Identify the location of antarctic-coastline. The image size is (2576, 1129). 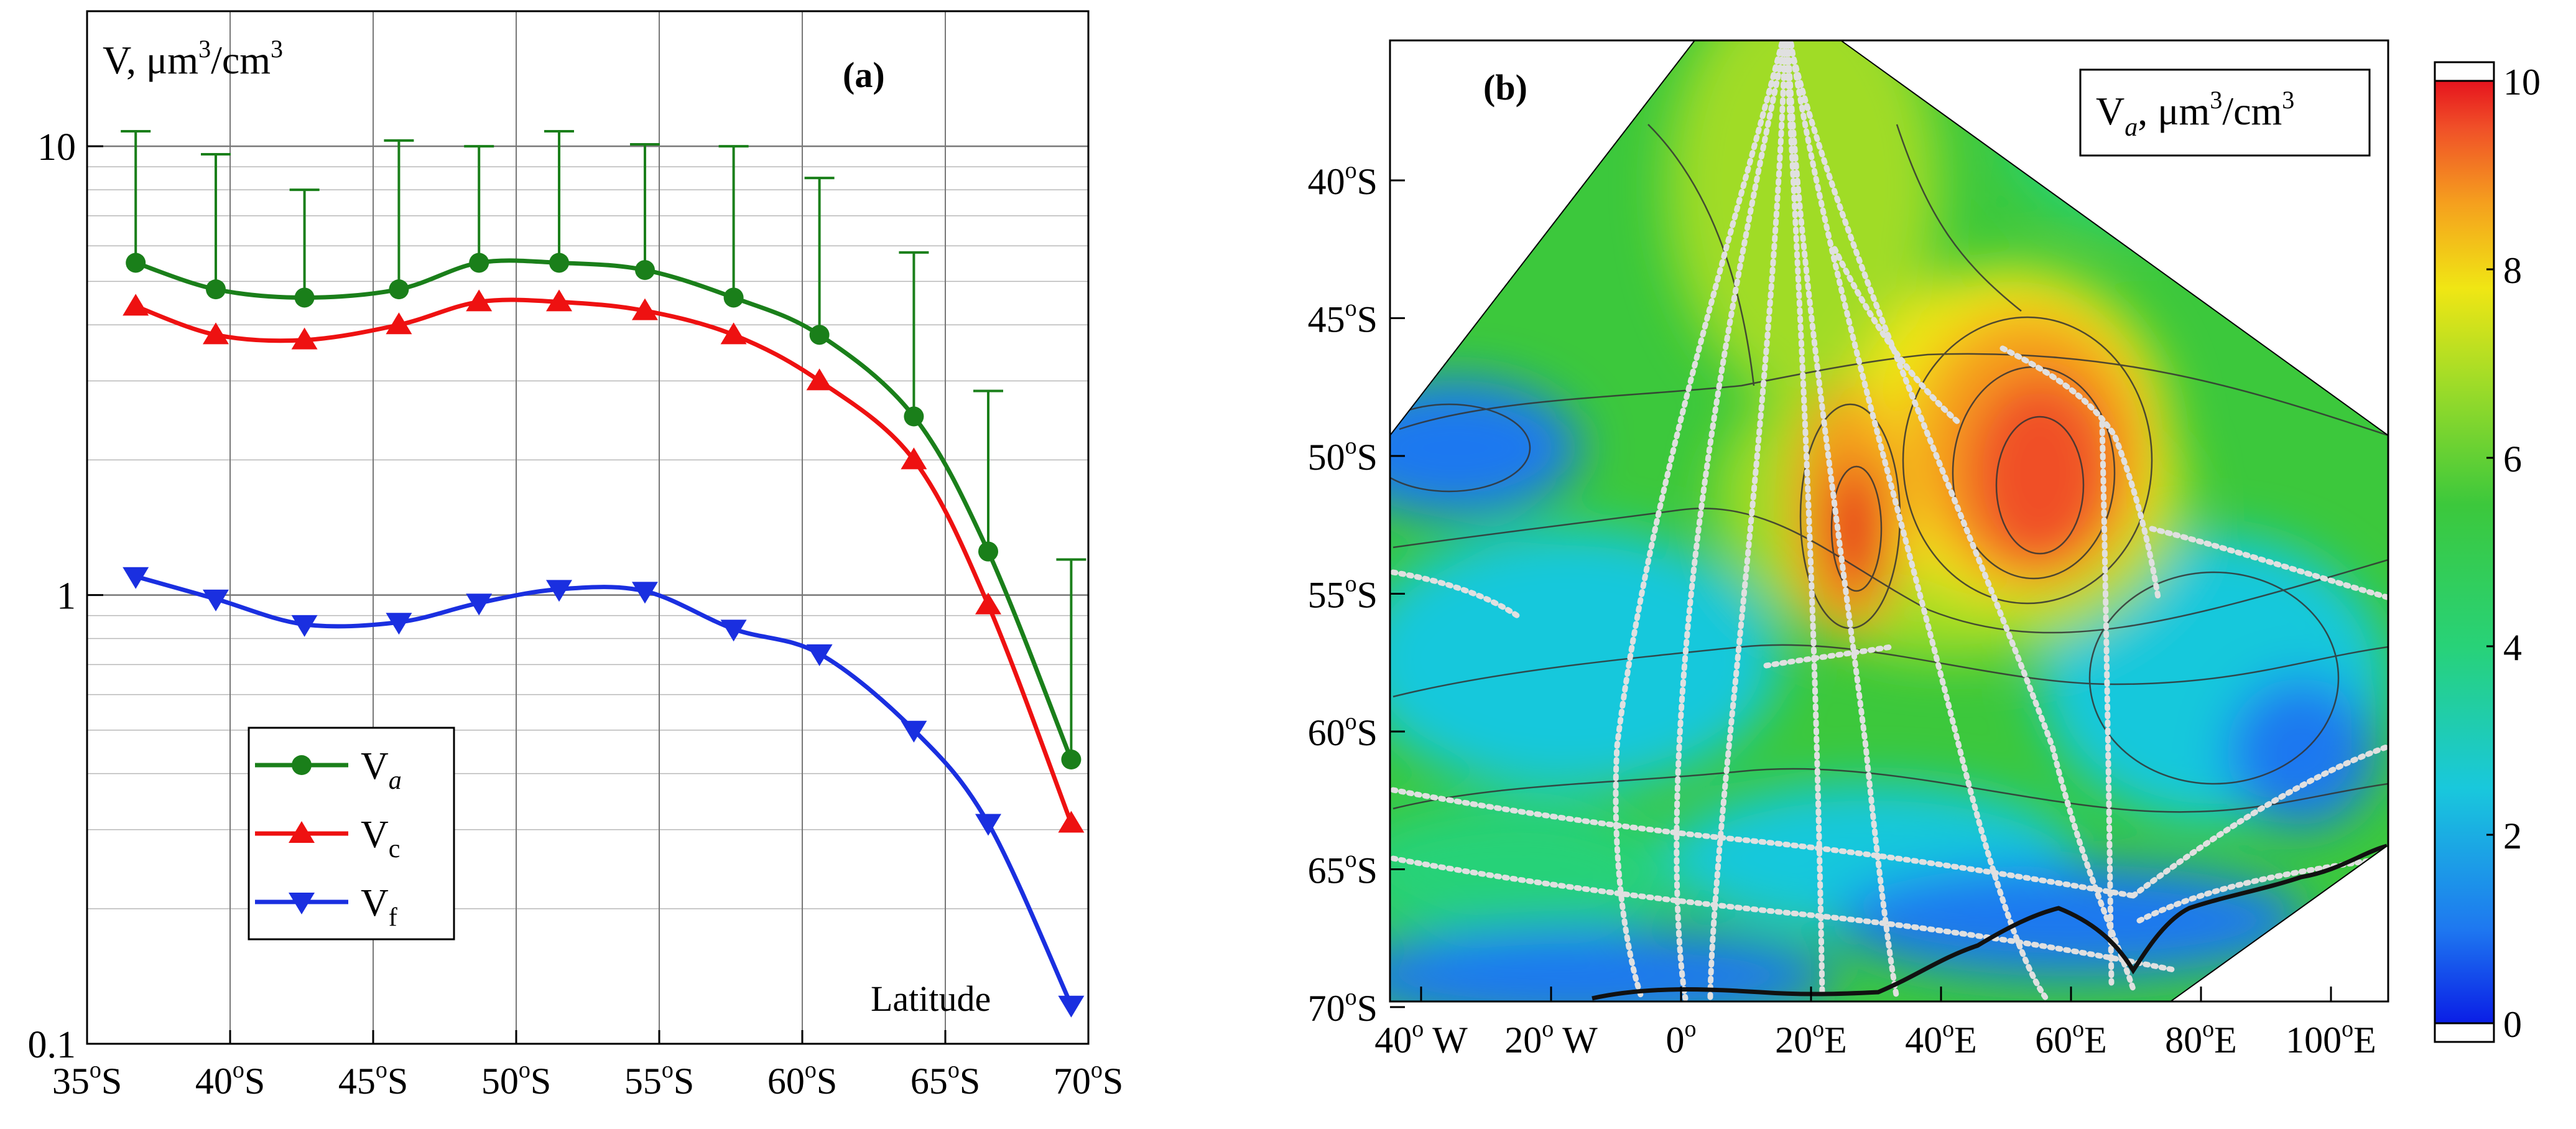
(1990, 922).